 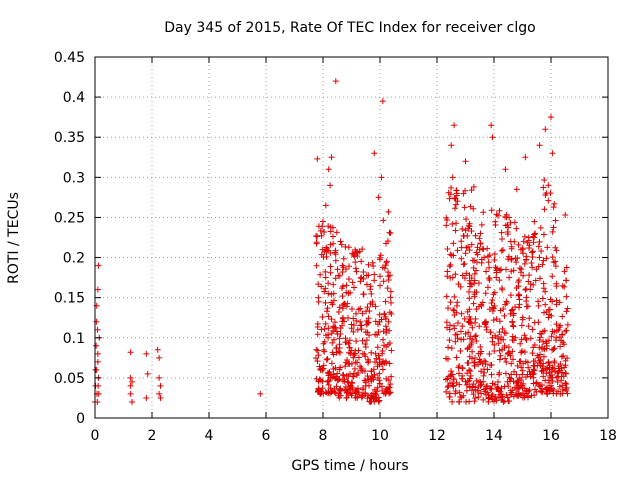 What do you see at coordinates (74, 339) in the screenshot?
I see `y-tick-label: 0.1` at bounding box center [74, 339].